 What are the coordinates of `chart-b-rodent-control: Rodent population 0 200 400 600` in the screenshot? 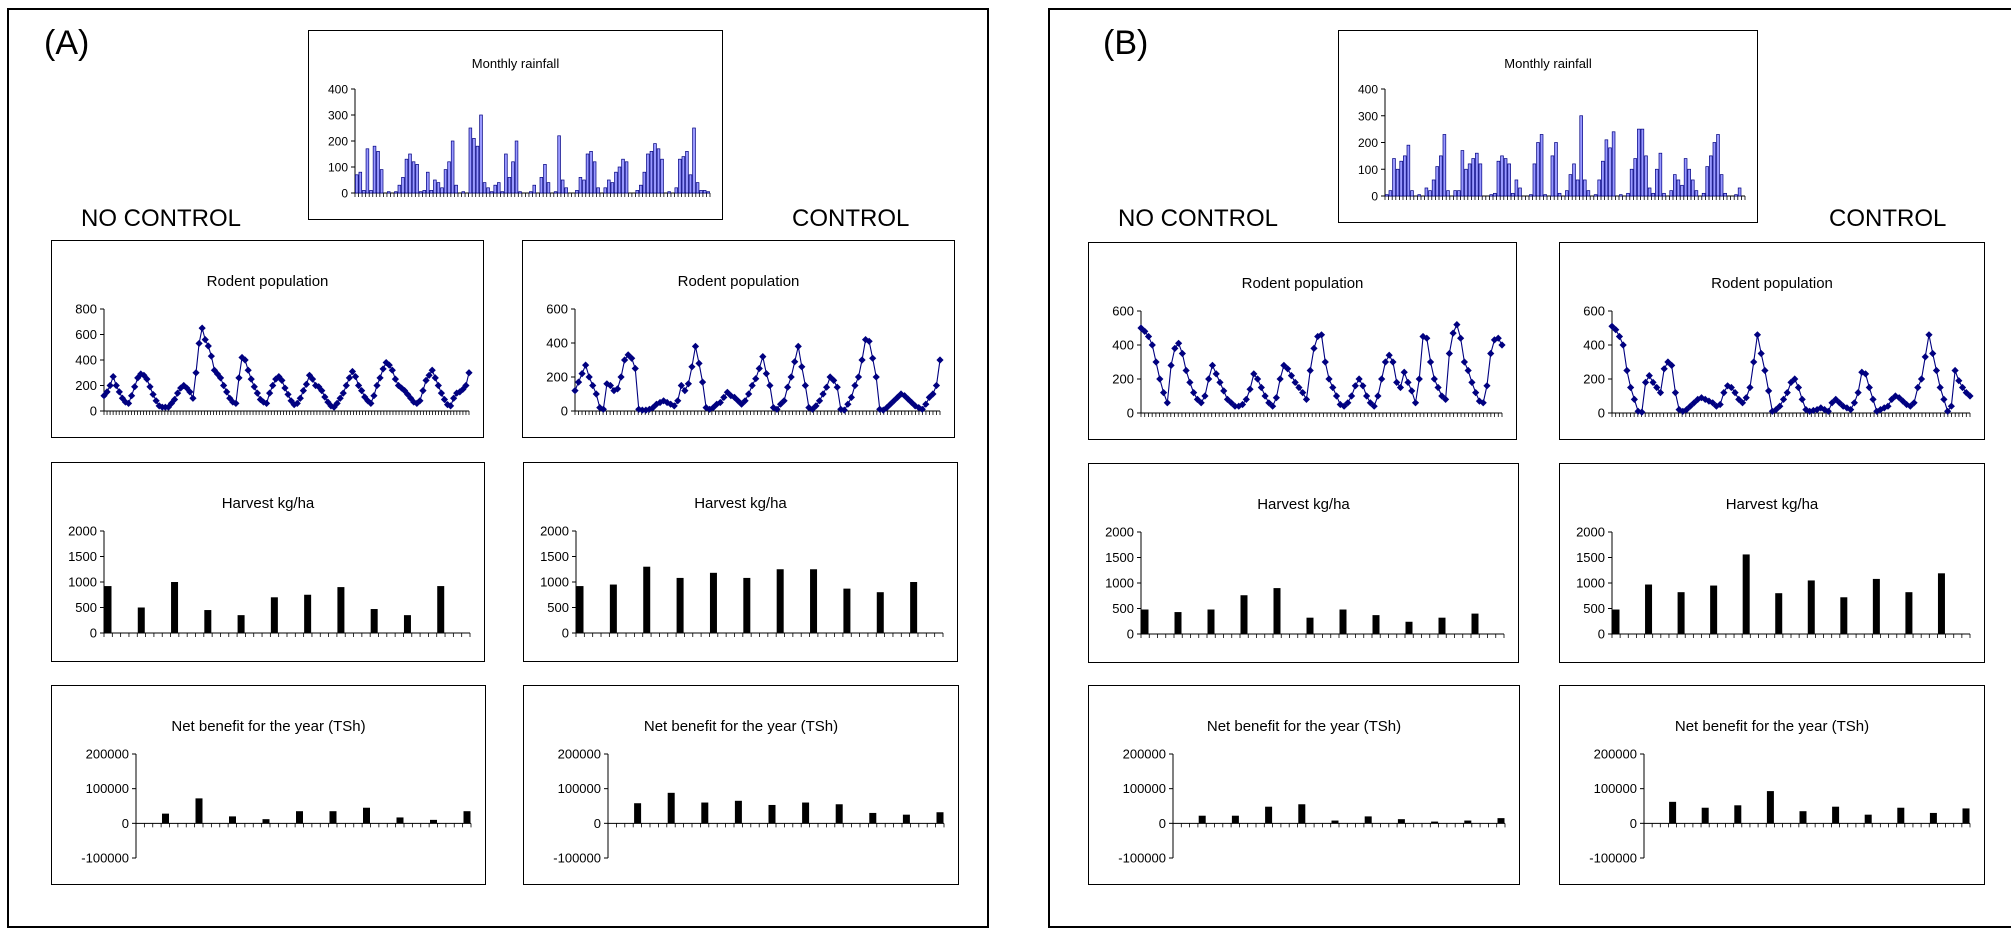 It's located at (1772, 341).